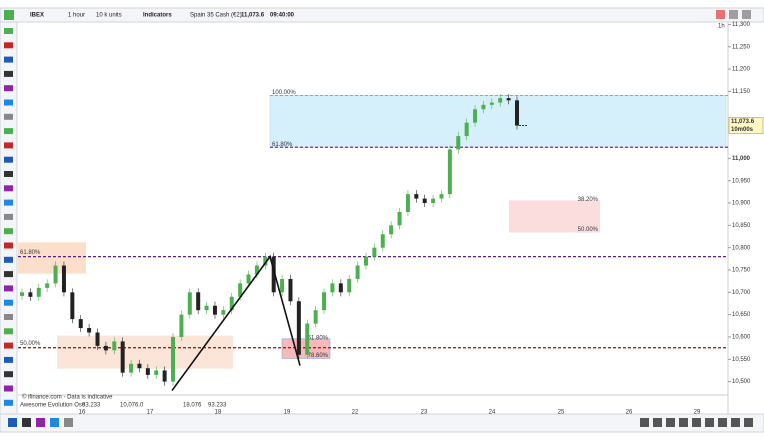 The width and height of the screenshot is (764, 443). Describe the element at coordinates (741, 159) in the screenshot. I see `y-tick-label: 11,000` at that location.